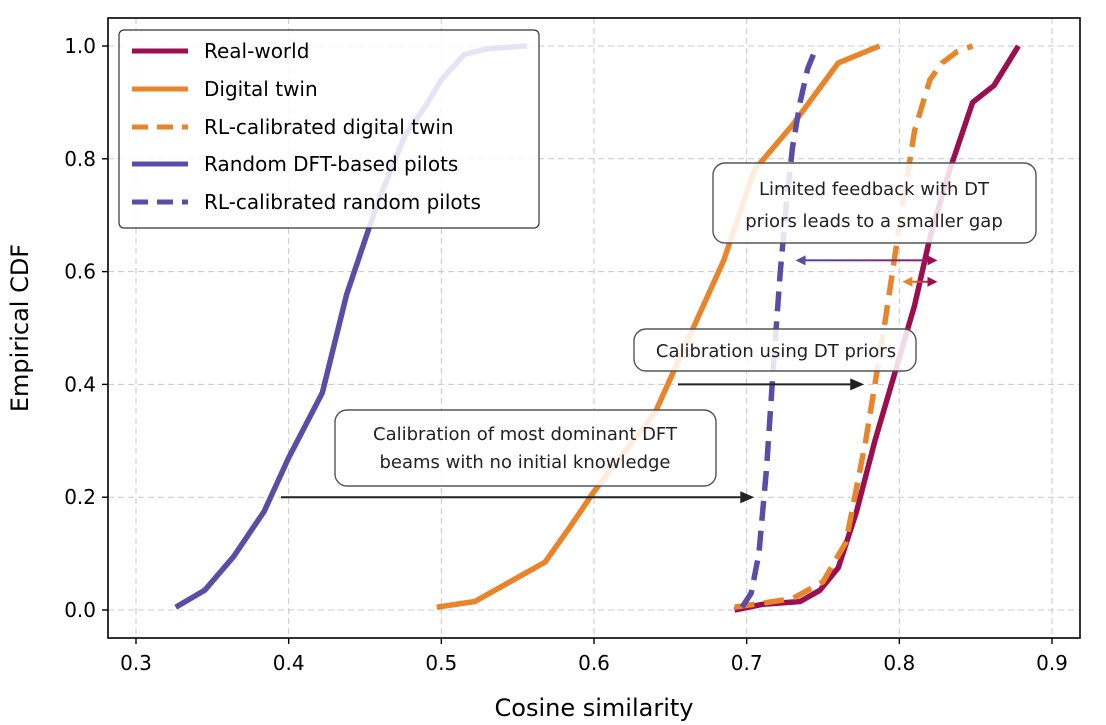 The width and height of the screenshot is (1106, 725). Describe the element at coordinates (594, 708) in the screenshot. I see `x-axis-label: Cosine similarity` at that location.